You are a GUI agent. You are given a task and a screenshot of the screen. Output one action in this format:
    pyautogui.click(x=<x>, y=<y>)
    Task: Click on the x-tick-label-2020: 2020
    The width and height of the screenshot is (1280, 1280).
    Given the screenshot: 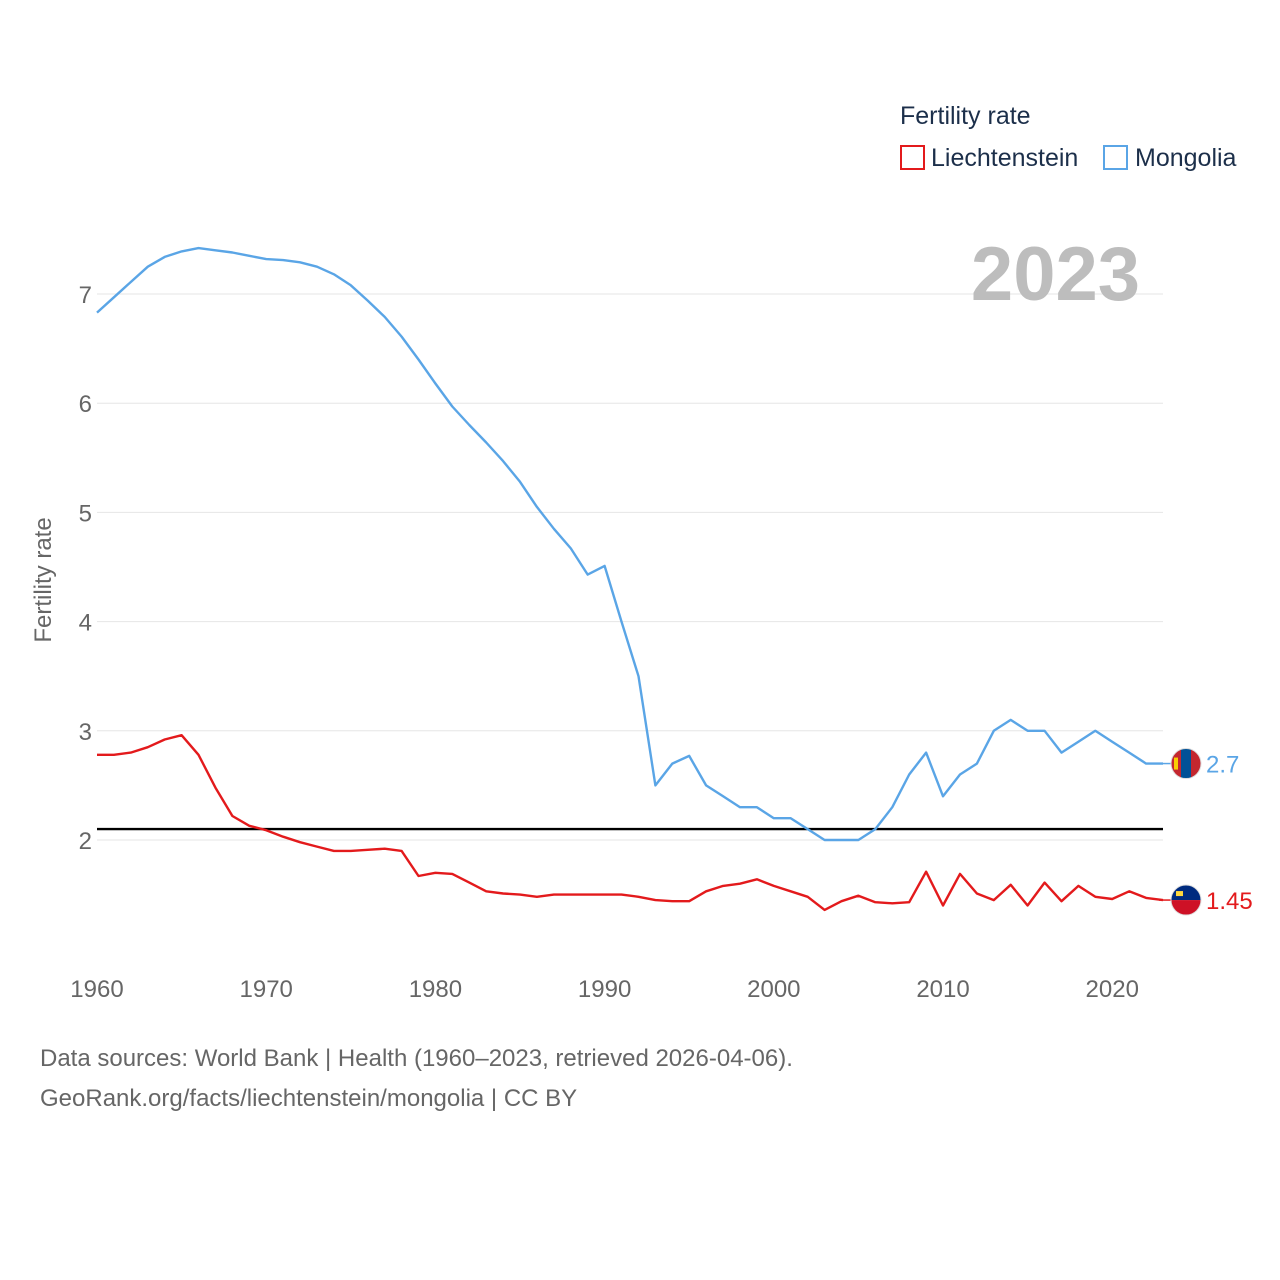 What is the action you would take?
    pyautogui.click(x=1112, y=989)
    